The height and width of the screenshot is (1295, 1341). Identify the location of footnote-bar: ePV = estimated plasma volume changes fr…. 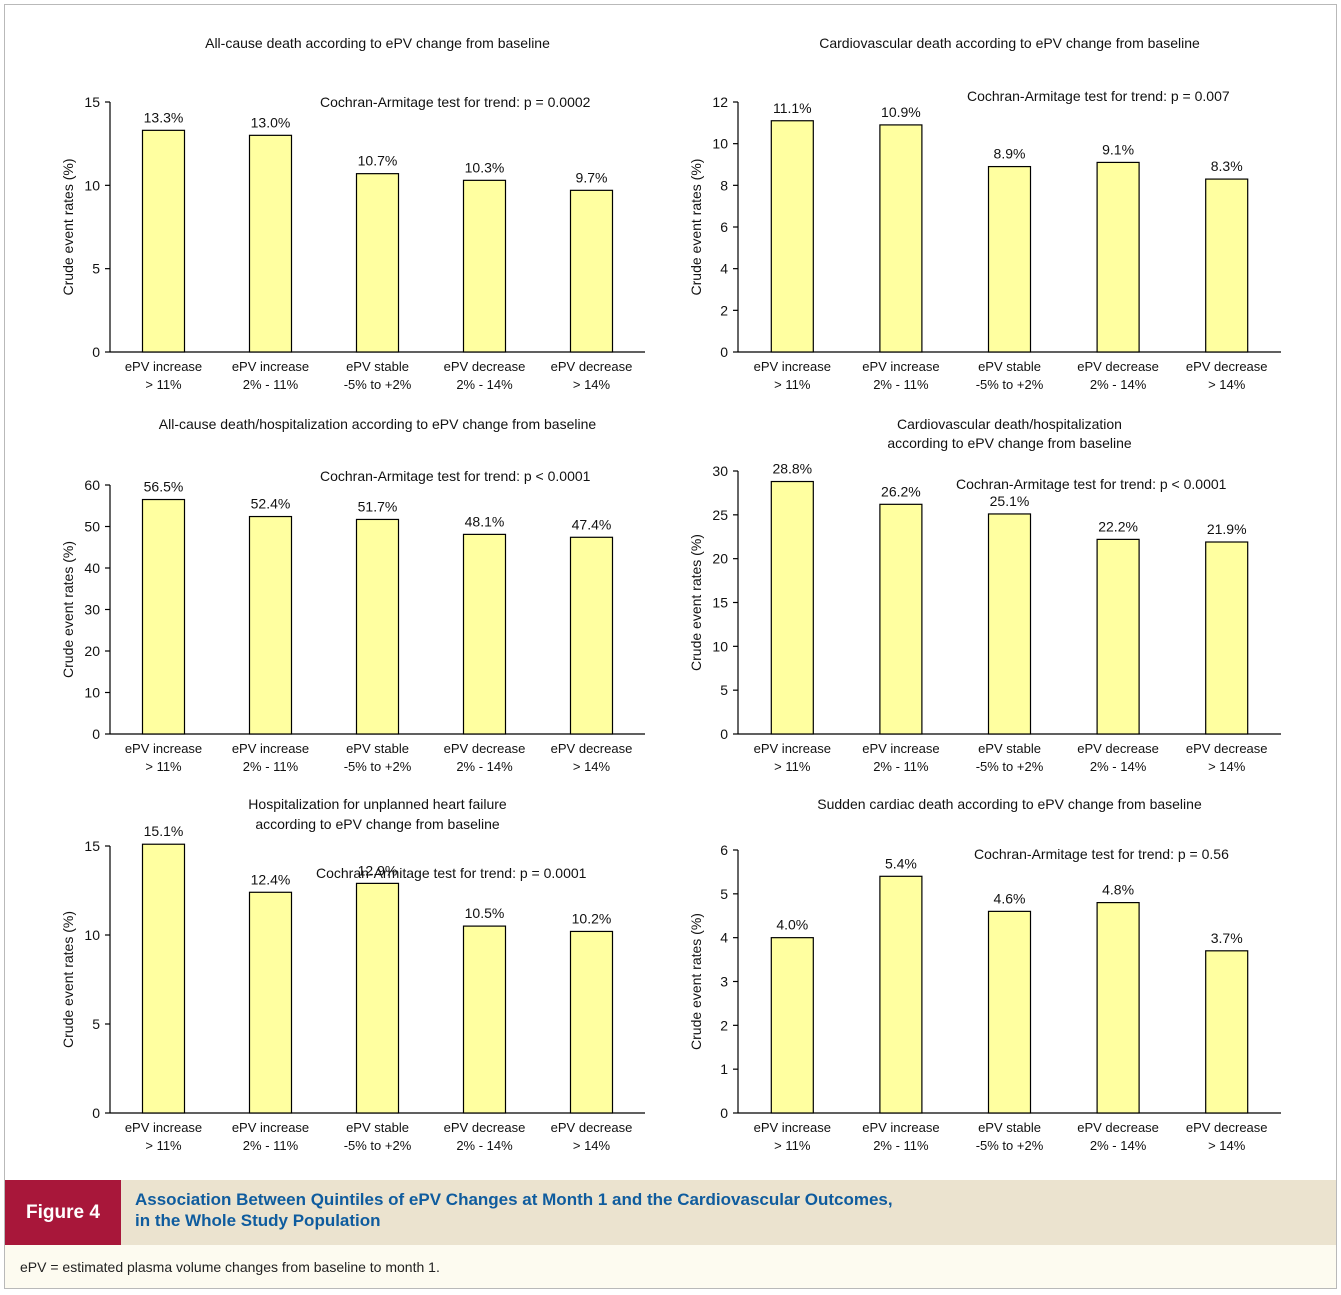
(670, 1266).